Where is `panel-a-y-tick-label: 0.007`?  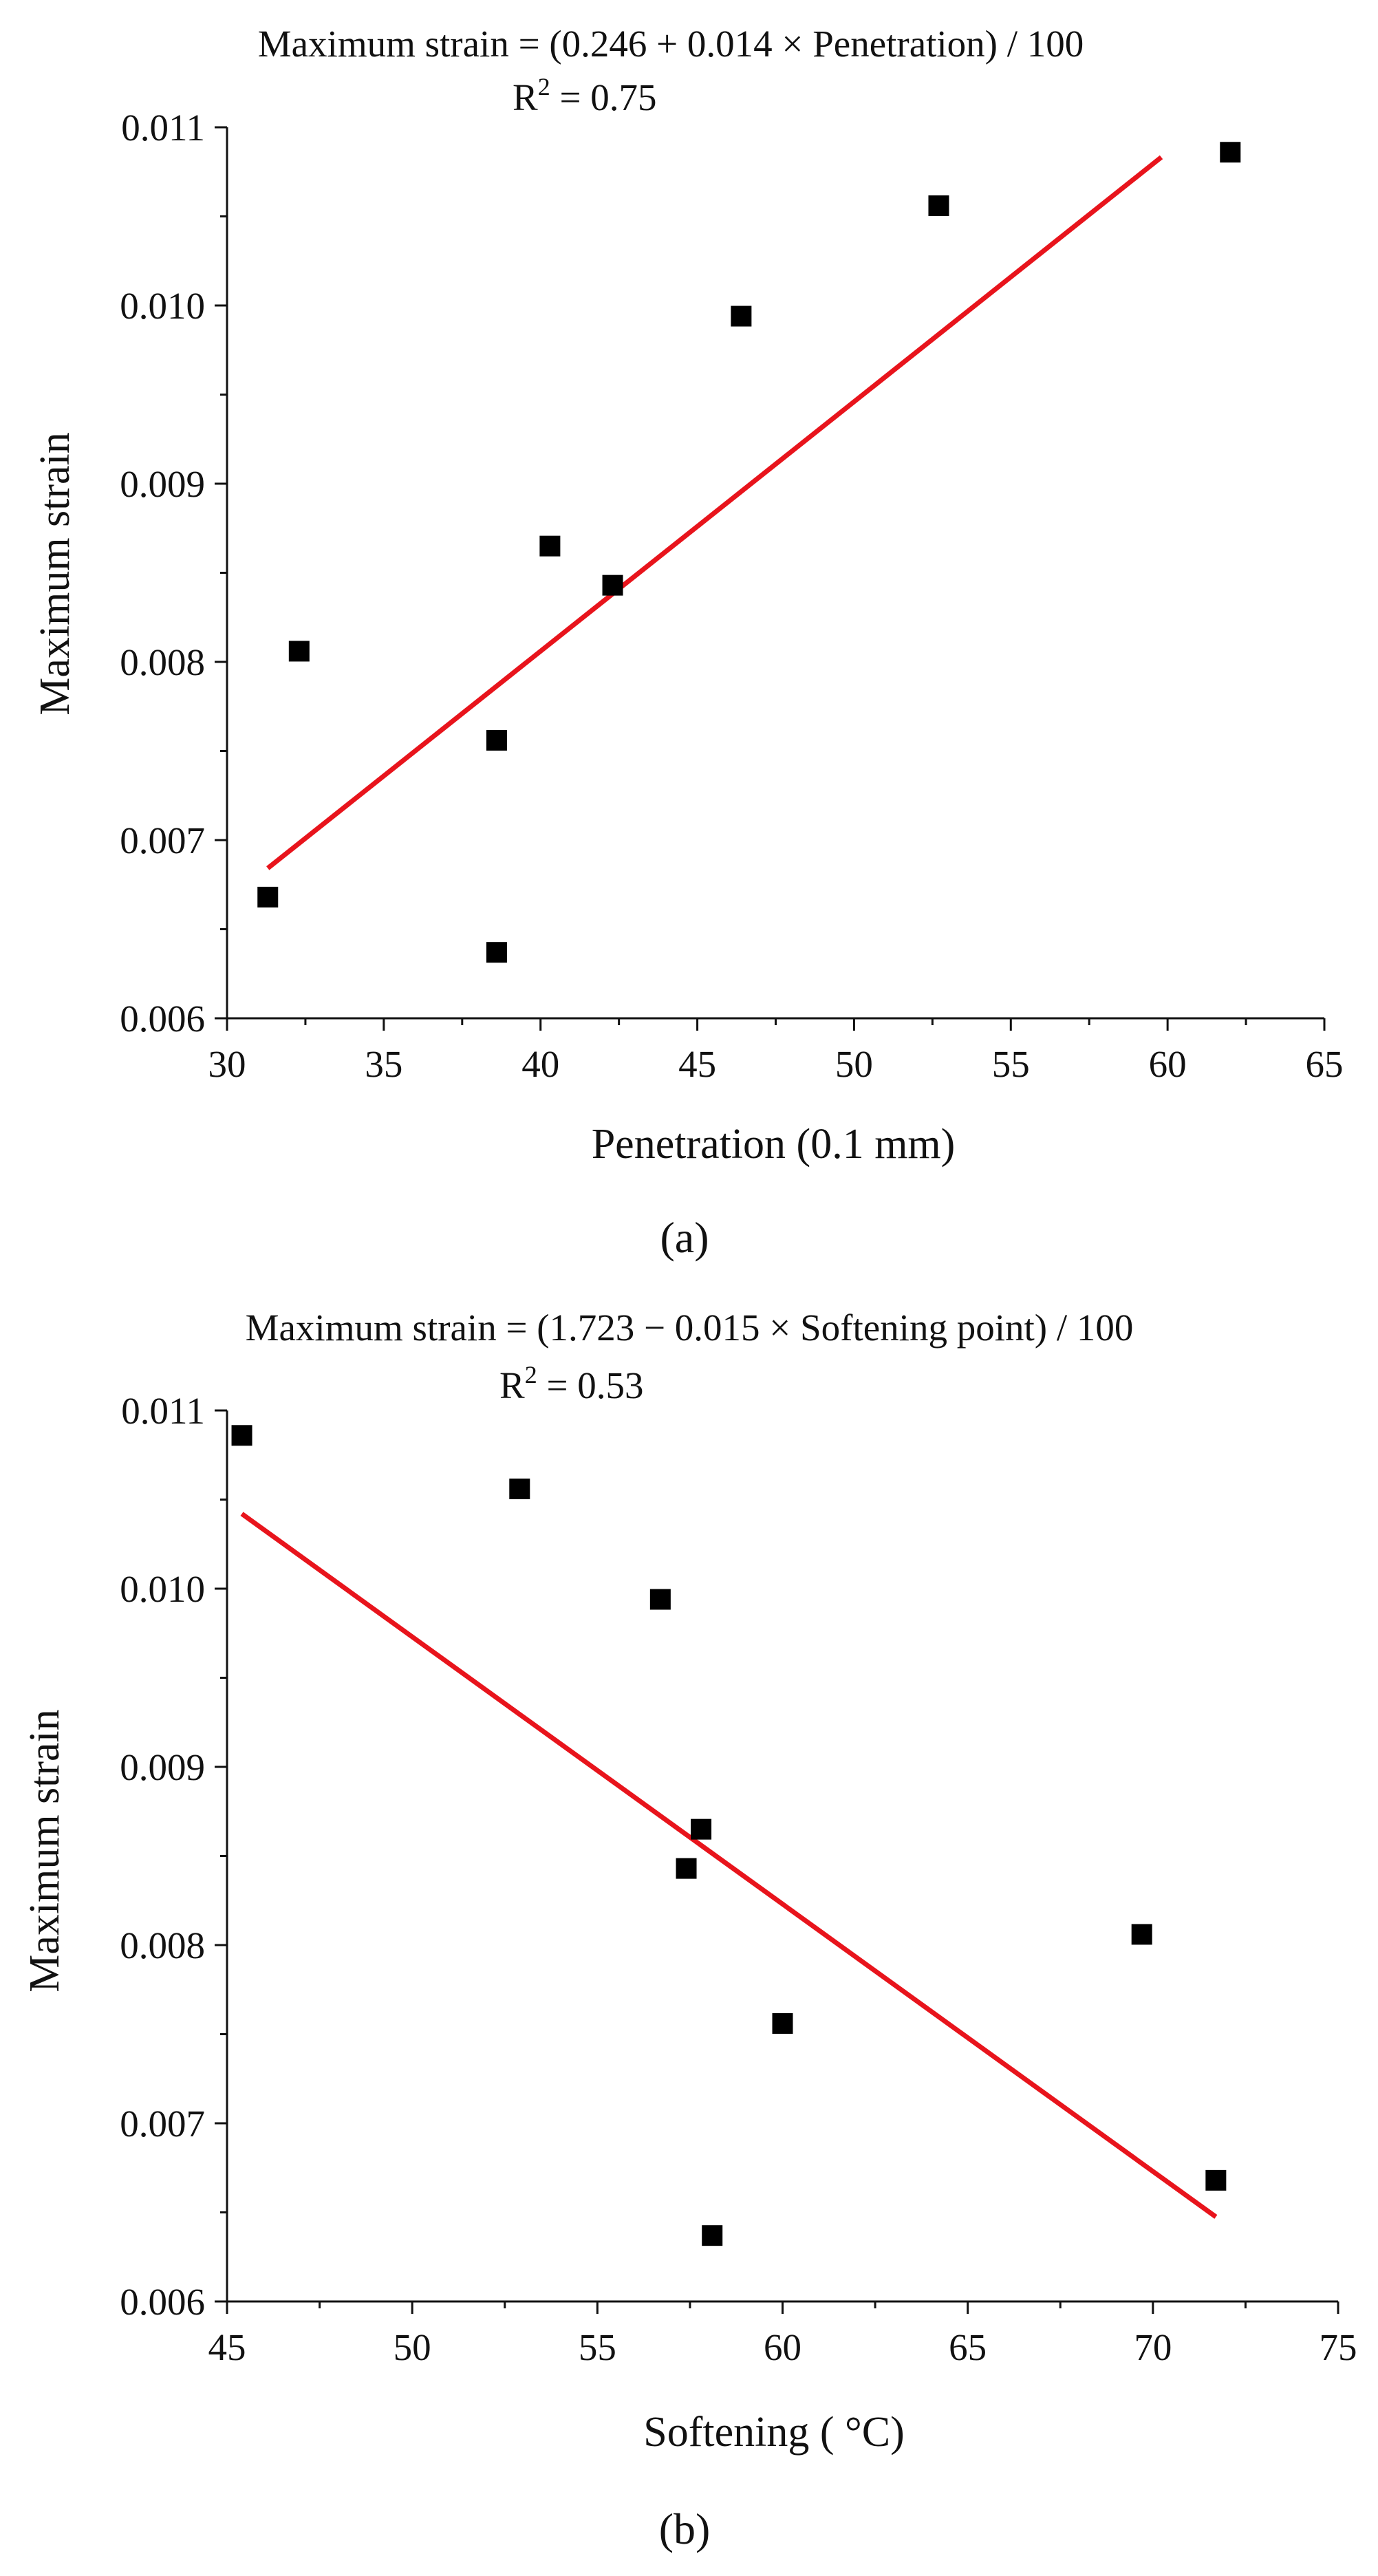
panel-a-y-tick-label: 0.007 is located at coordinates (162, 840).